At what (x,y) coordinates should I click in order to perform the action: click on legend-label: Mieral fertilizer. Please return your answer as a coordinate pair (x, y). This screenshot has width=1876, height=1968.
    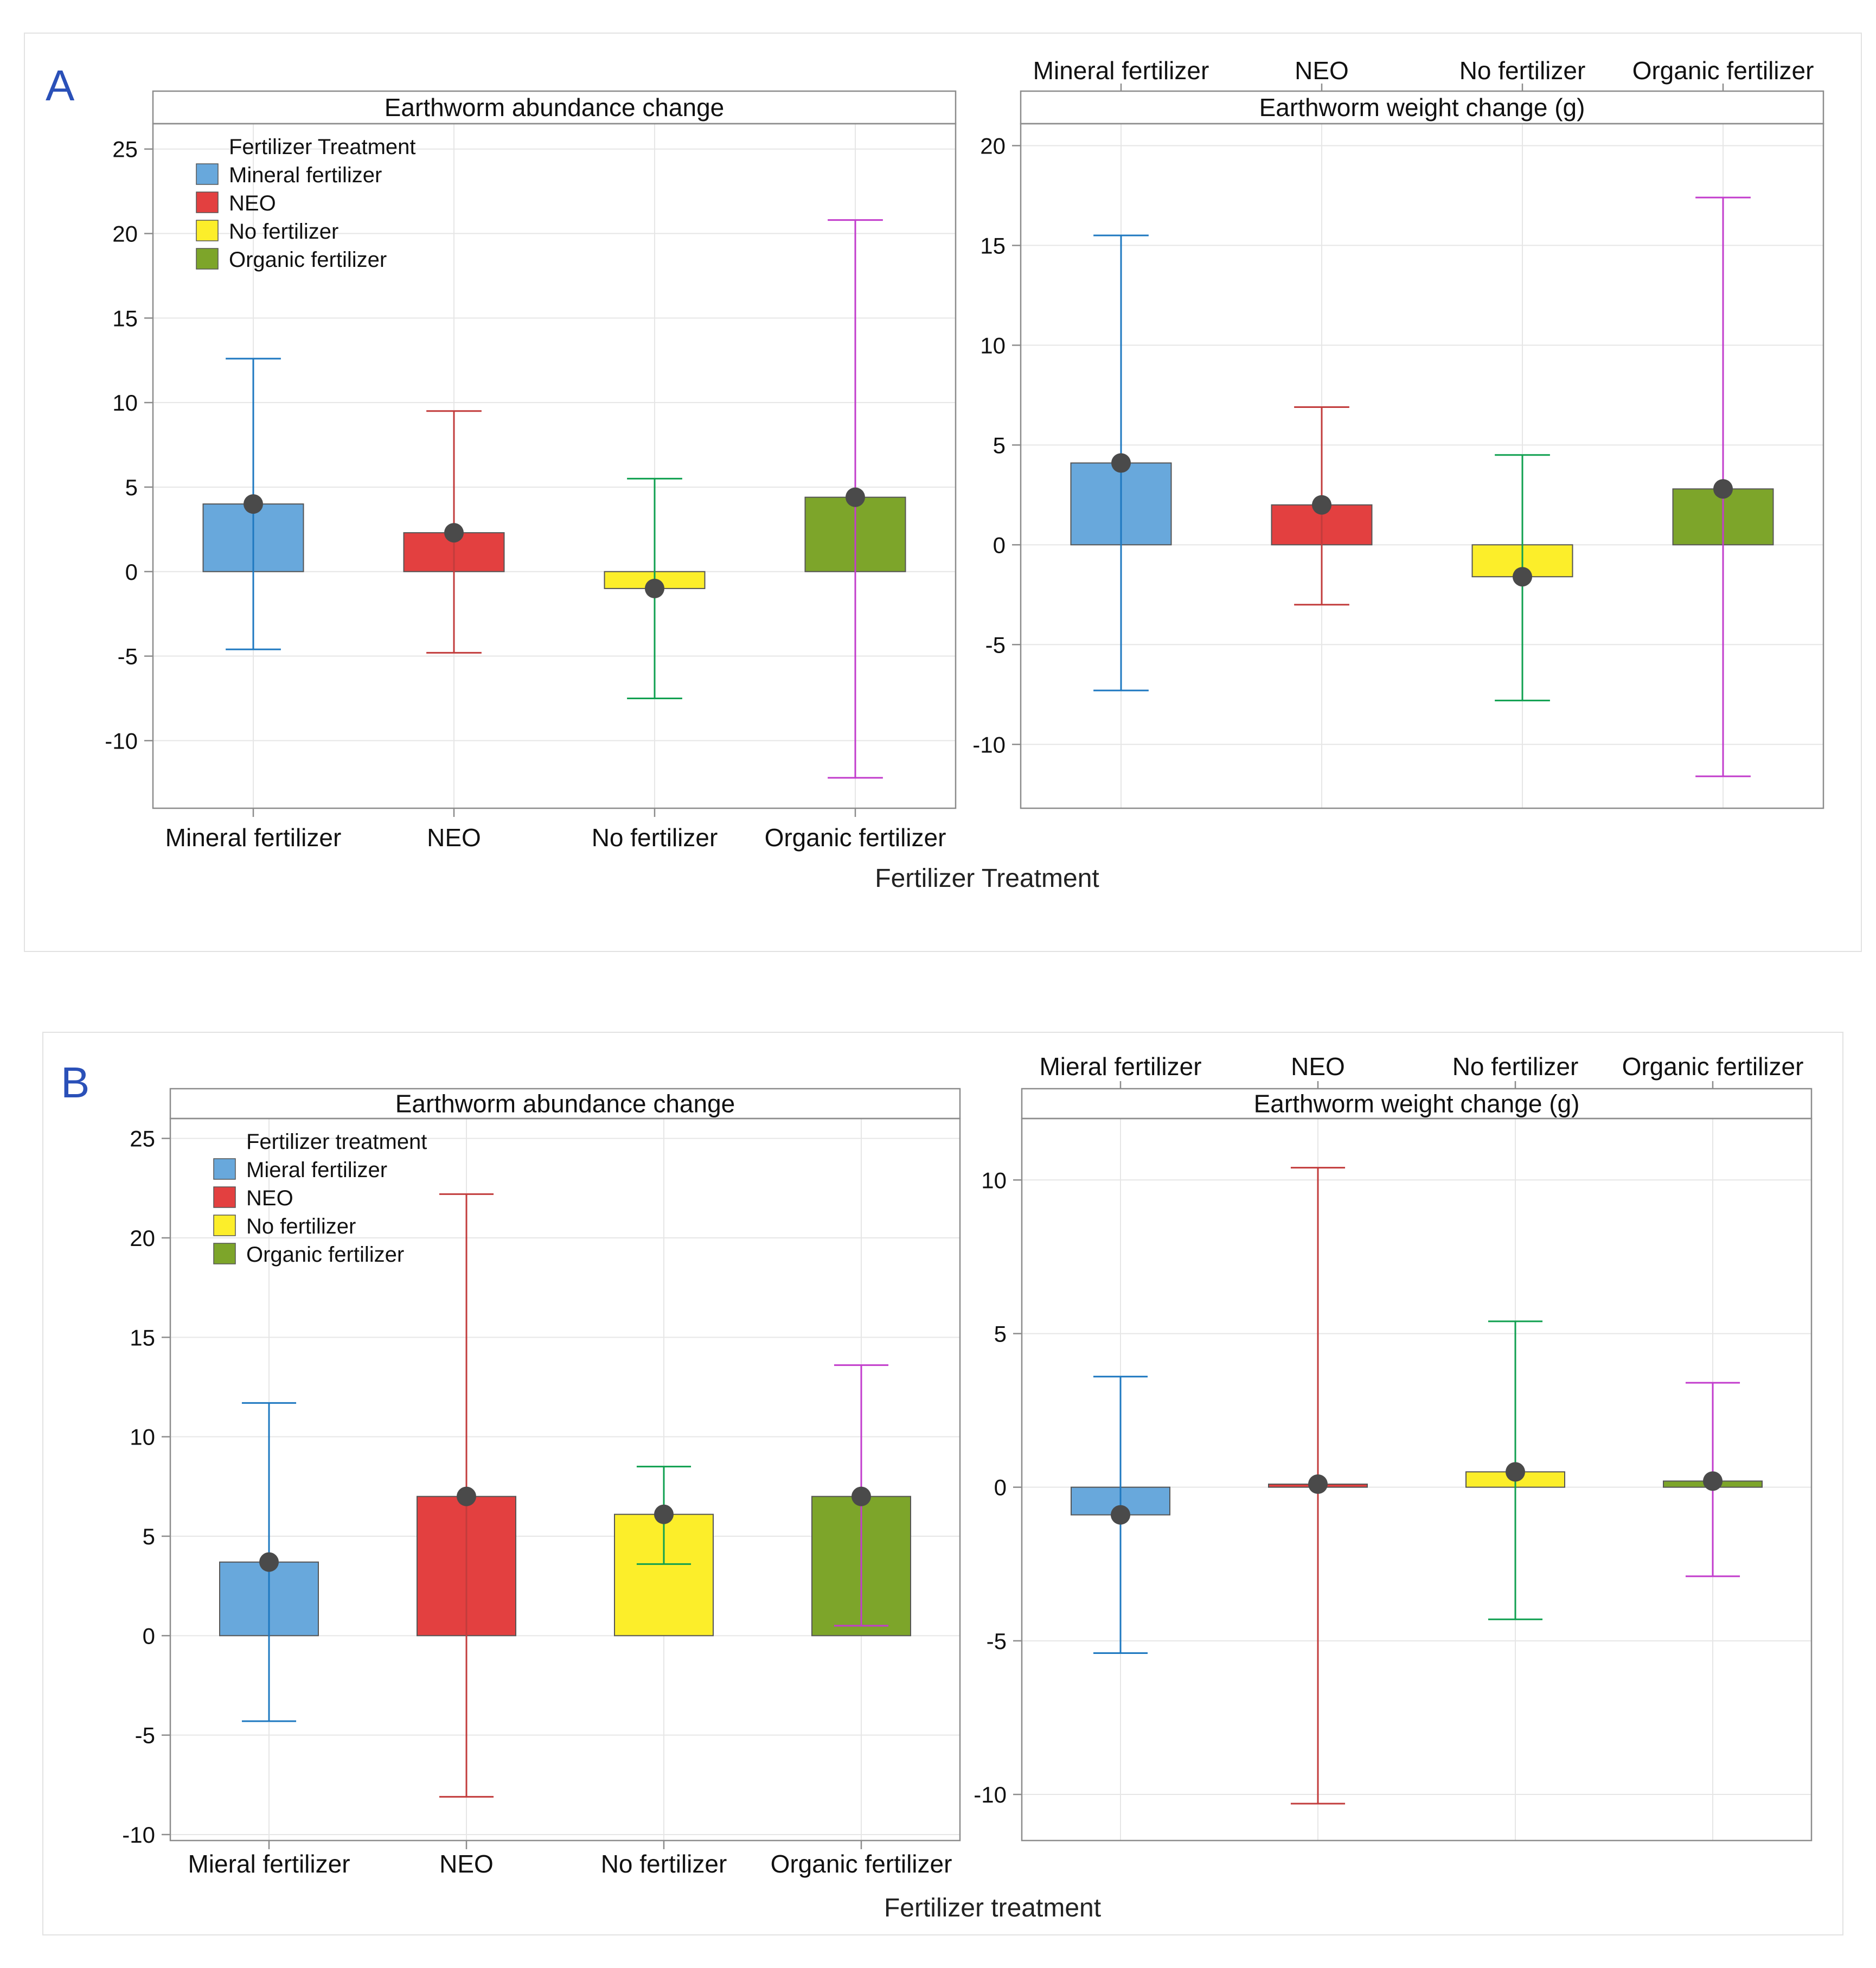
    Looking at the image, I should click on (316, 1170).